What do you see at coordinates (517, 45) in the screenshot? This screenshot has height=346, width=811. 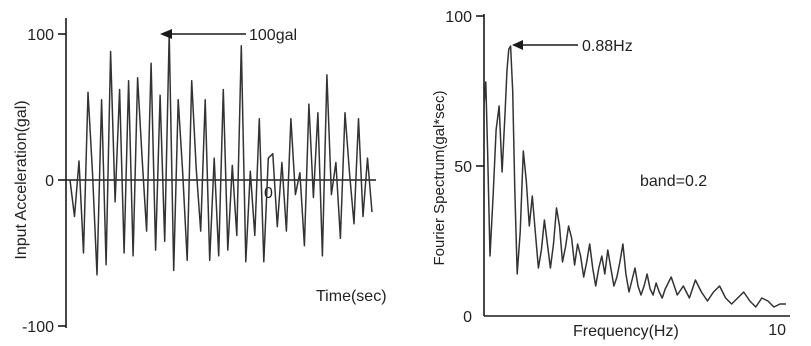 I see `fs-annotation-arrowhead` at bounding box center [517, 45].